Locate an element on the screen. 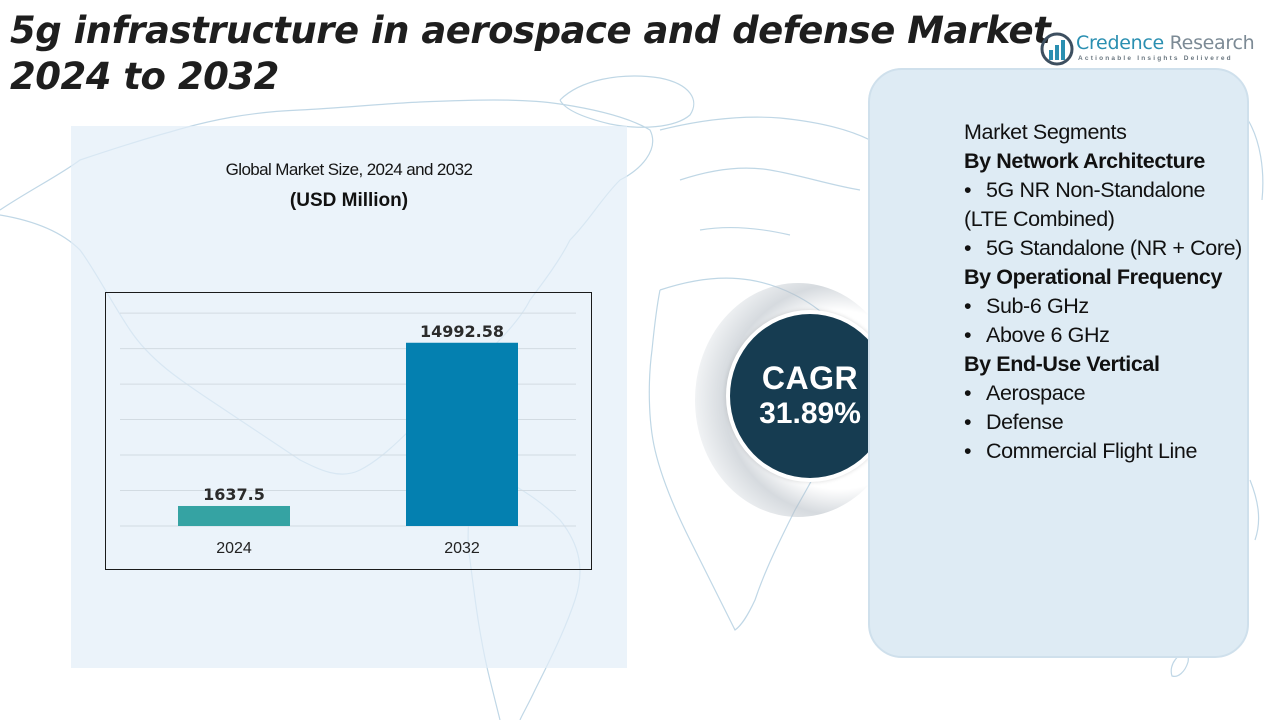  logo-tagline: Actionable Insights Delivered is located at coordinates (1155, 58).